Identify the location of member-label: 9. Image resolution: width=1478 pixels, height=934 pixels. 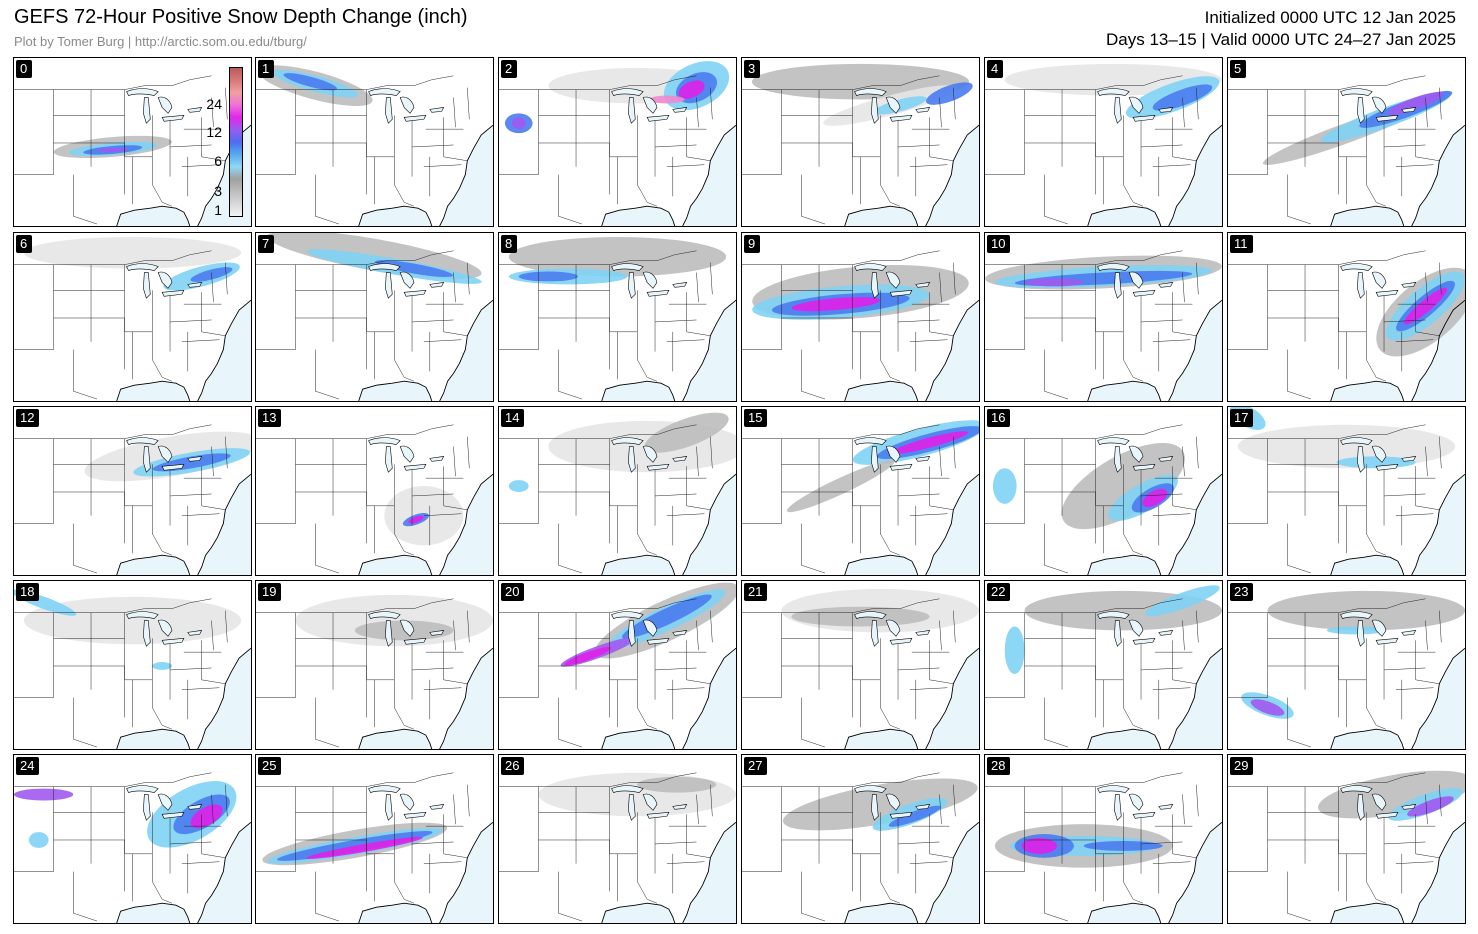
(752, 244).